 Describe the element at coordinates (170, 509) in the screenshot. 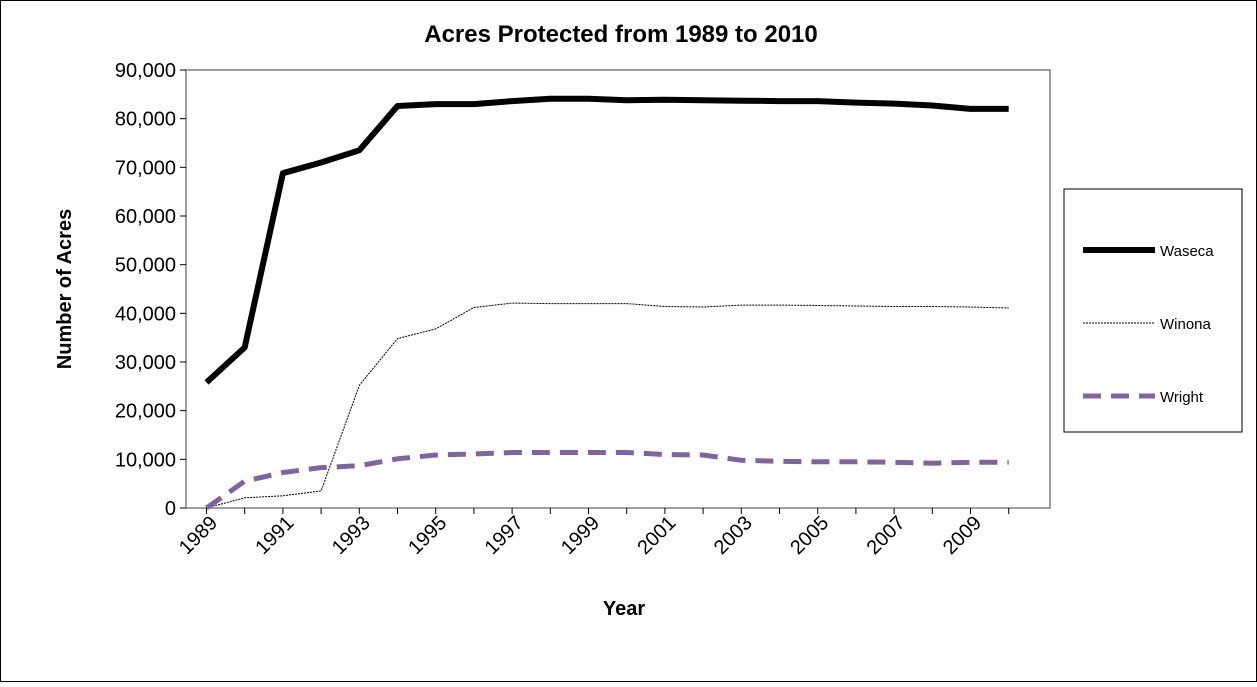

I see `y-tick-label: 0` at that location.